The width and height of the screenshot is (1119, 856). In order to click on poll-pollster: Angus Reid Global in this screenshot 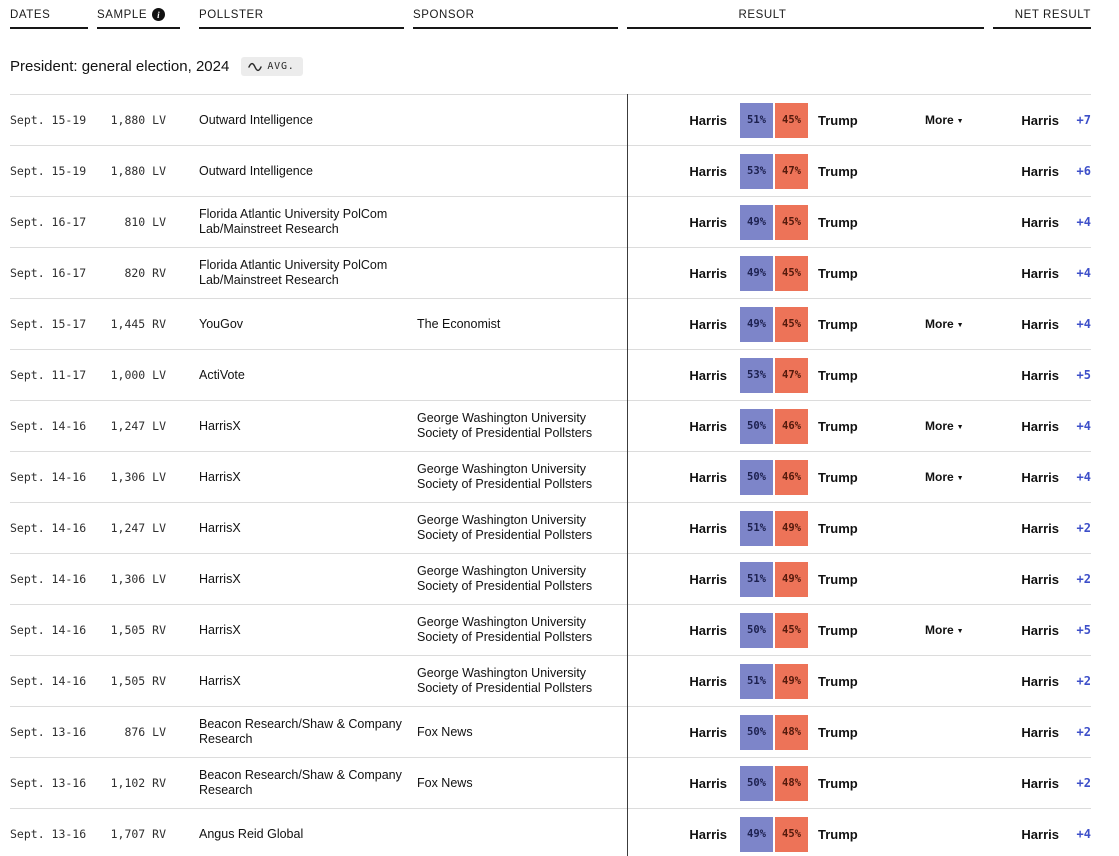, I will do `click(251, 833)`.